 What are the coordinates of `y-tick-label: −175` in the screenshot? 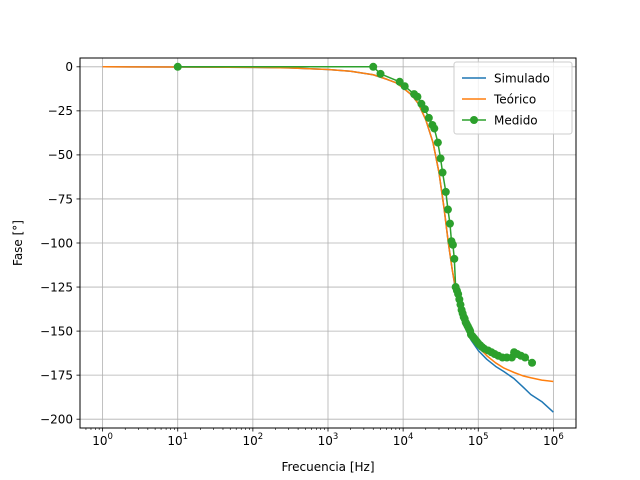 It's located at (56, 375).